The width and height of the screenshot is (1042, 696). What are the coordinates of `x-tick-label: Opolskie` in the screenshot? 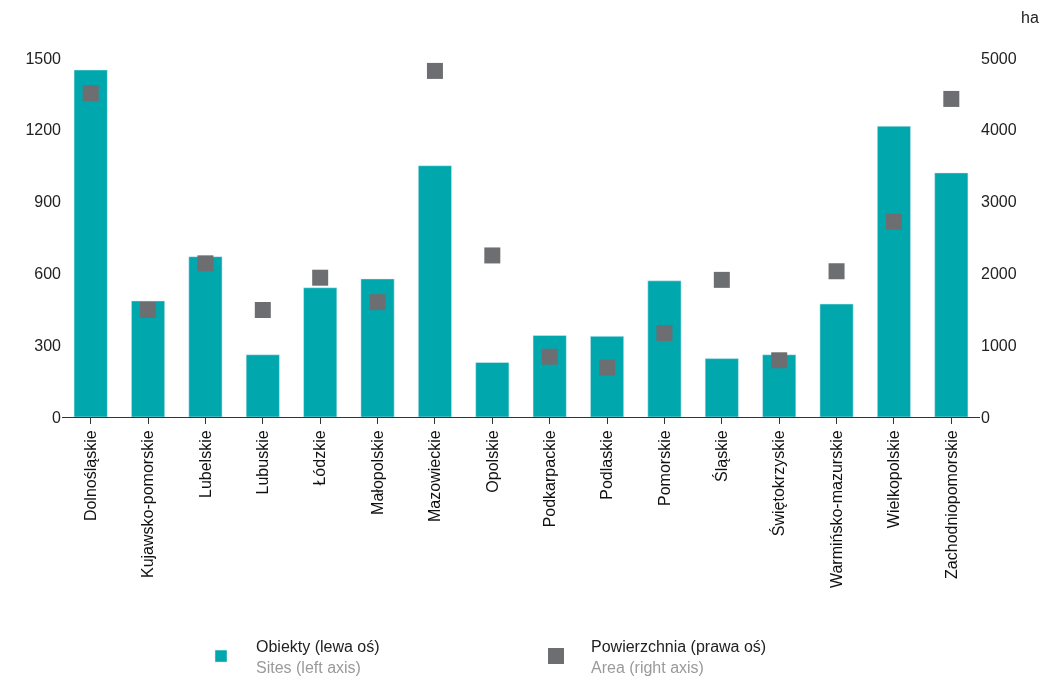 It's located at (492, 461).